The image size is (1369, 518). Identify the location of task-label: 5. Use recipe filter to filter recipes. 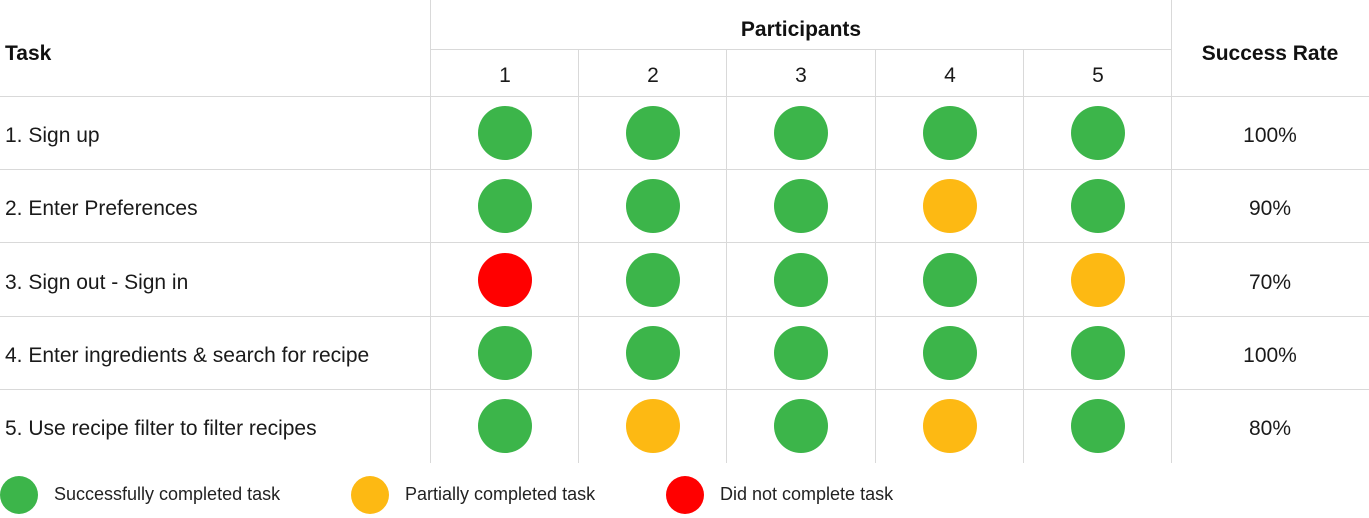
(161, 428).